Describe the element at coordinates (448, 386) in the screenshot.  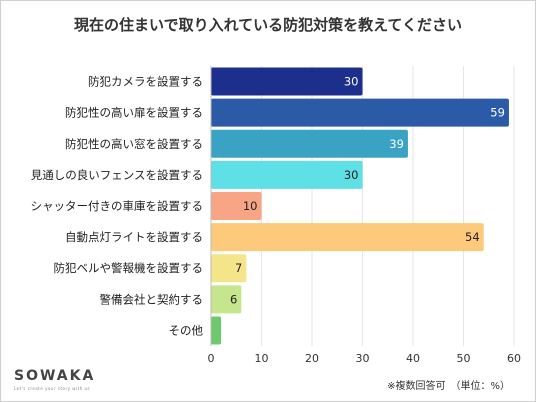
I see `unit-note: ※複数回答可 （単位：%）` at that location.